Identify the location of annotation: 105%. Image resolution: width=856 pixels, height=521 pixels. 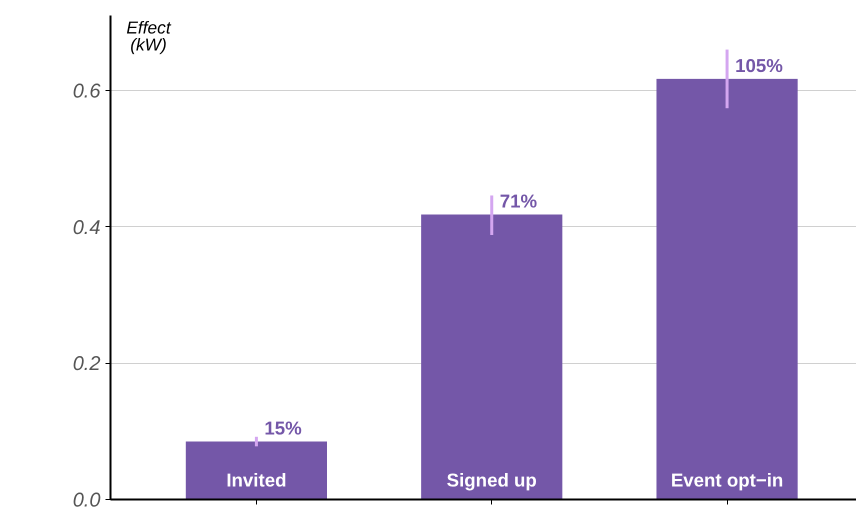
(759, 65).